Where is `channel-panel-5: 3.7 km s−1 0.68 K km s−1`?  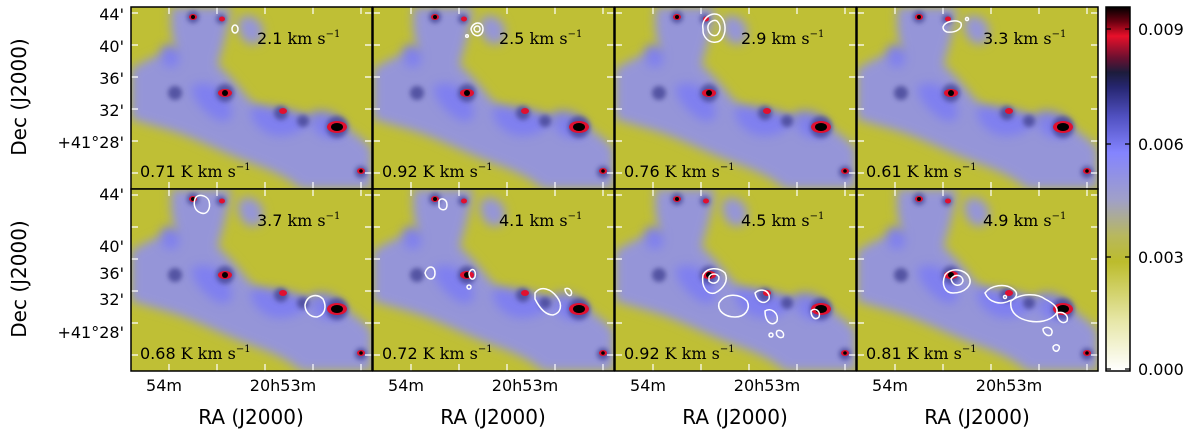 channel-panel-5: 3.7 km s−1 0.68 K km s−1 is located at coordinates (251, 280).